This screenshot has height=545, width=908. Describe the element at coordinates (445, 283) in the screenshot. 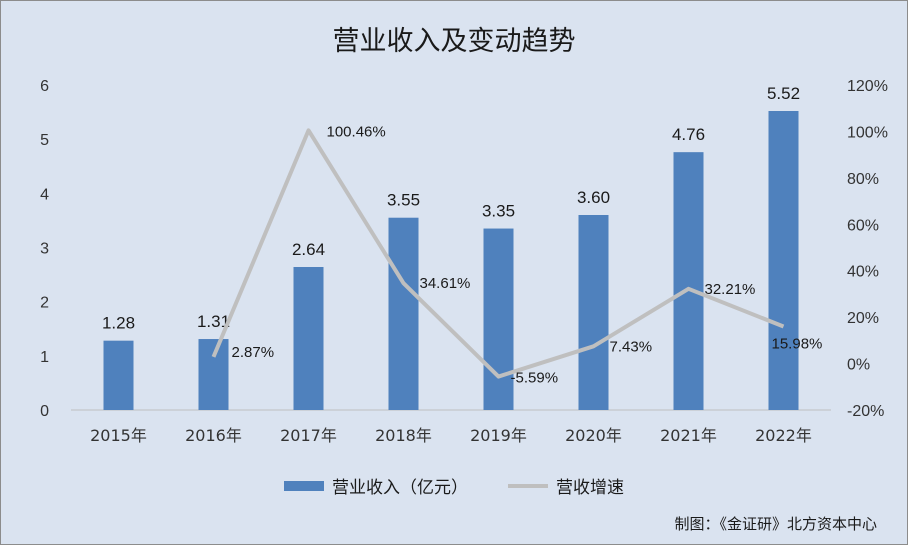

I see `growth-rate-label: 34.61%` at that location.